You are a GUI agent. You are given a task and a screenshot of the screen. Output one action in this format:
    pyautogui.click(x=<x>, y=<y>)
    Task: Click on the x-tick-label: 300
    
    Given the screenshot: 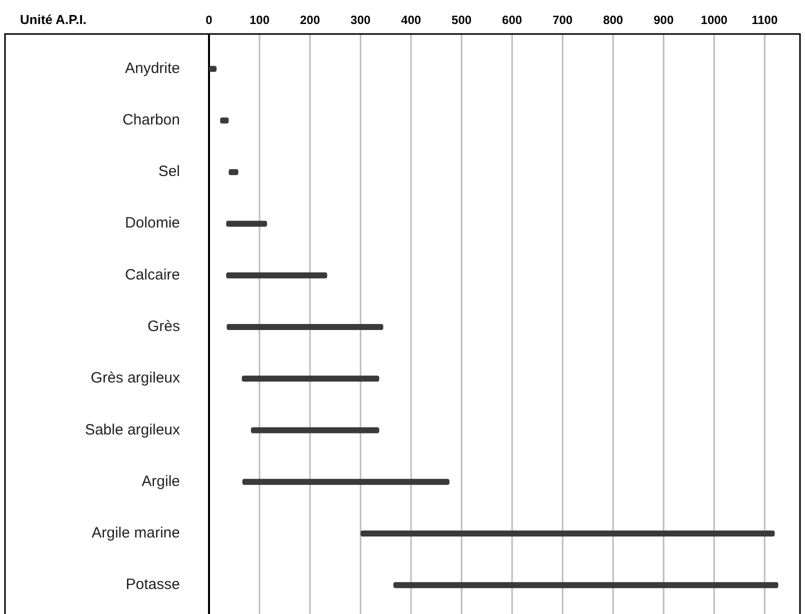 What is the action you would take?
    pyautogui.click(x=360, y=20)
    